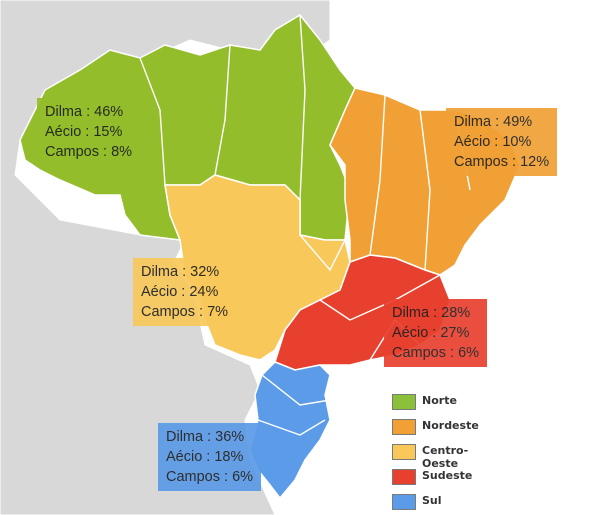 The image size is (595, 515). What do you see at coordinates (439, 400) in the screenshot?
I see `legend-label-norte: Norte` at bounding box center [439, 400].